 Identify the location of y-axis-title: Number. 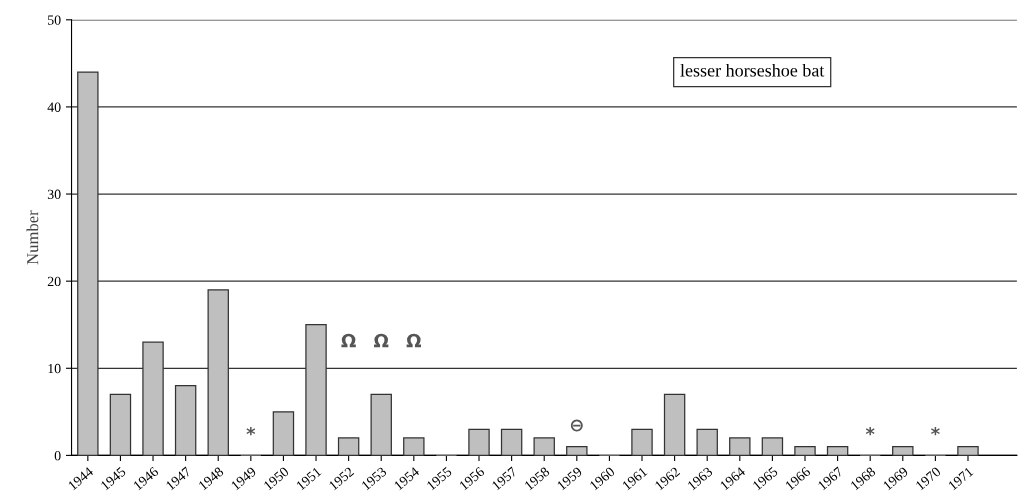
(32, 237).